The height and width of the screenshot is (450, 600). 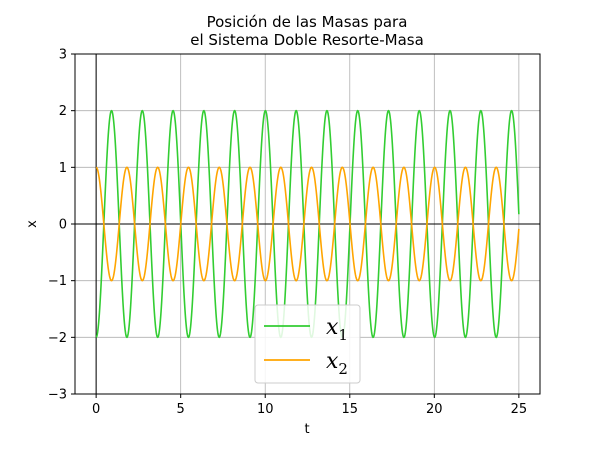 I want to click on y-ticks: −3 −2 −1 0 1 2 3, so click(x=61, y=225).